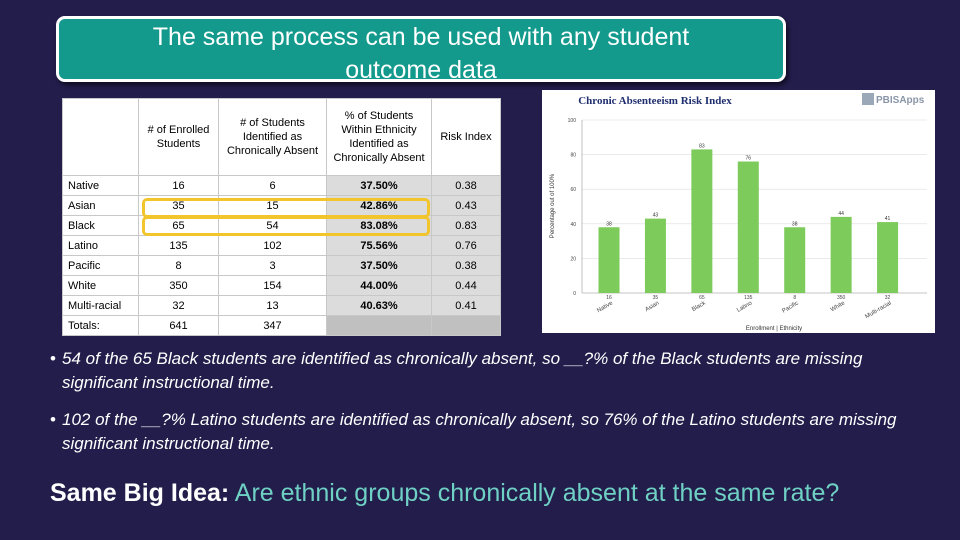 This screenshot has width=960, height=540. Describe the element at coordinates (888, 219) in the screenshot. I see `bar-value-label: 41` at that location.